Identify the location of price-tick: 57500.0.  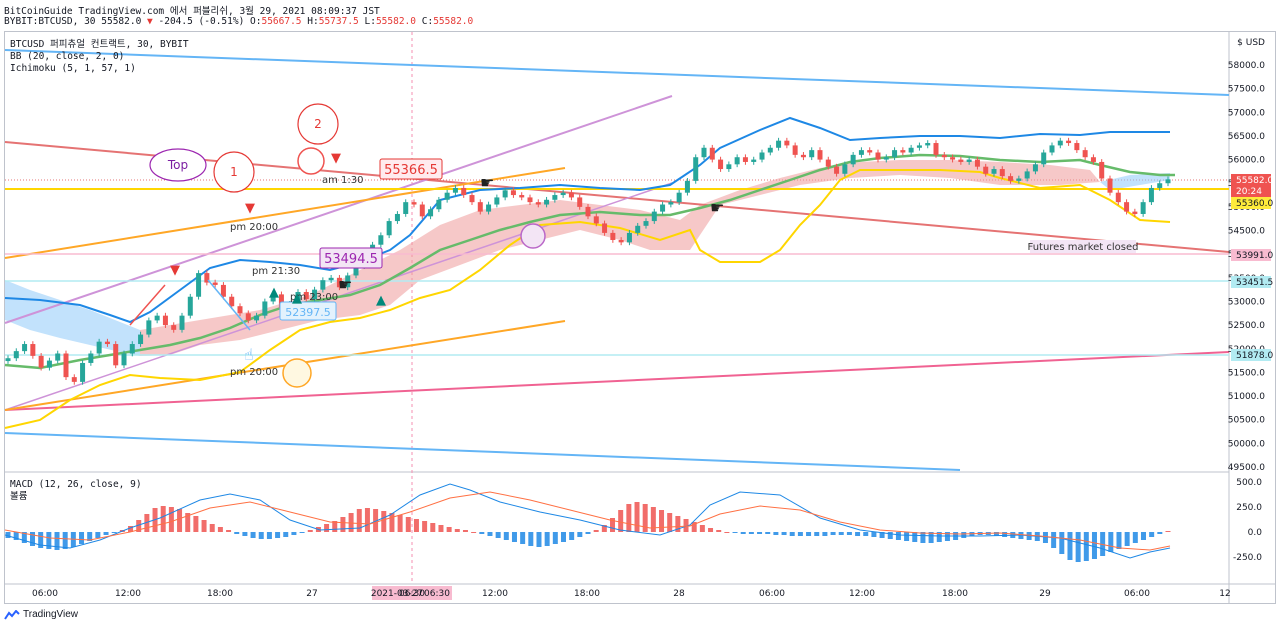
(1246, 90).